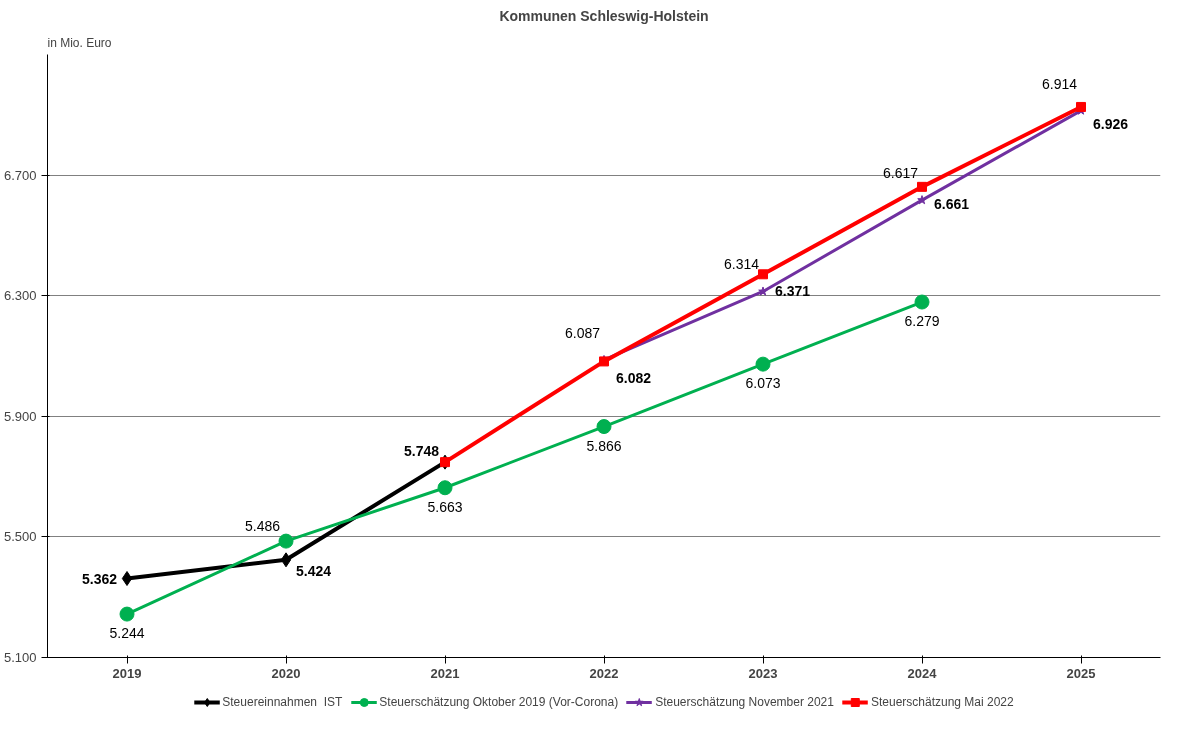  I want to click on chart-title: Kommunen Schleswig-Holstein, so click(604, 15).